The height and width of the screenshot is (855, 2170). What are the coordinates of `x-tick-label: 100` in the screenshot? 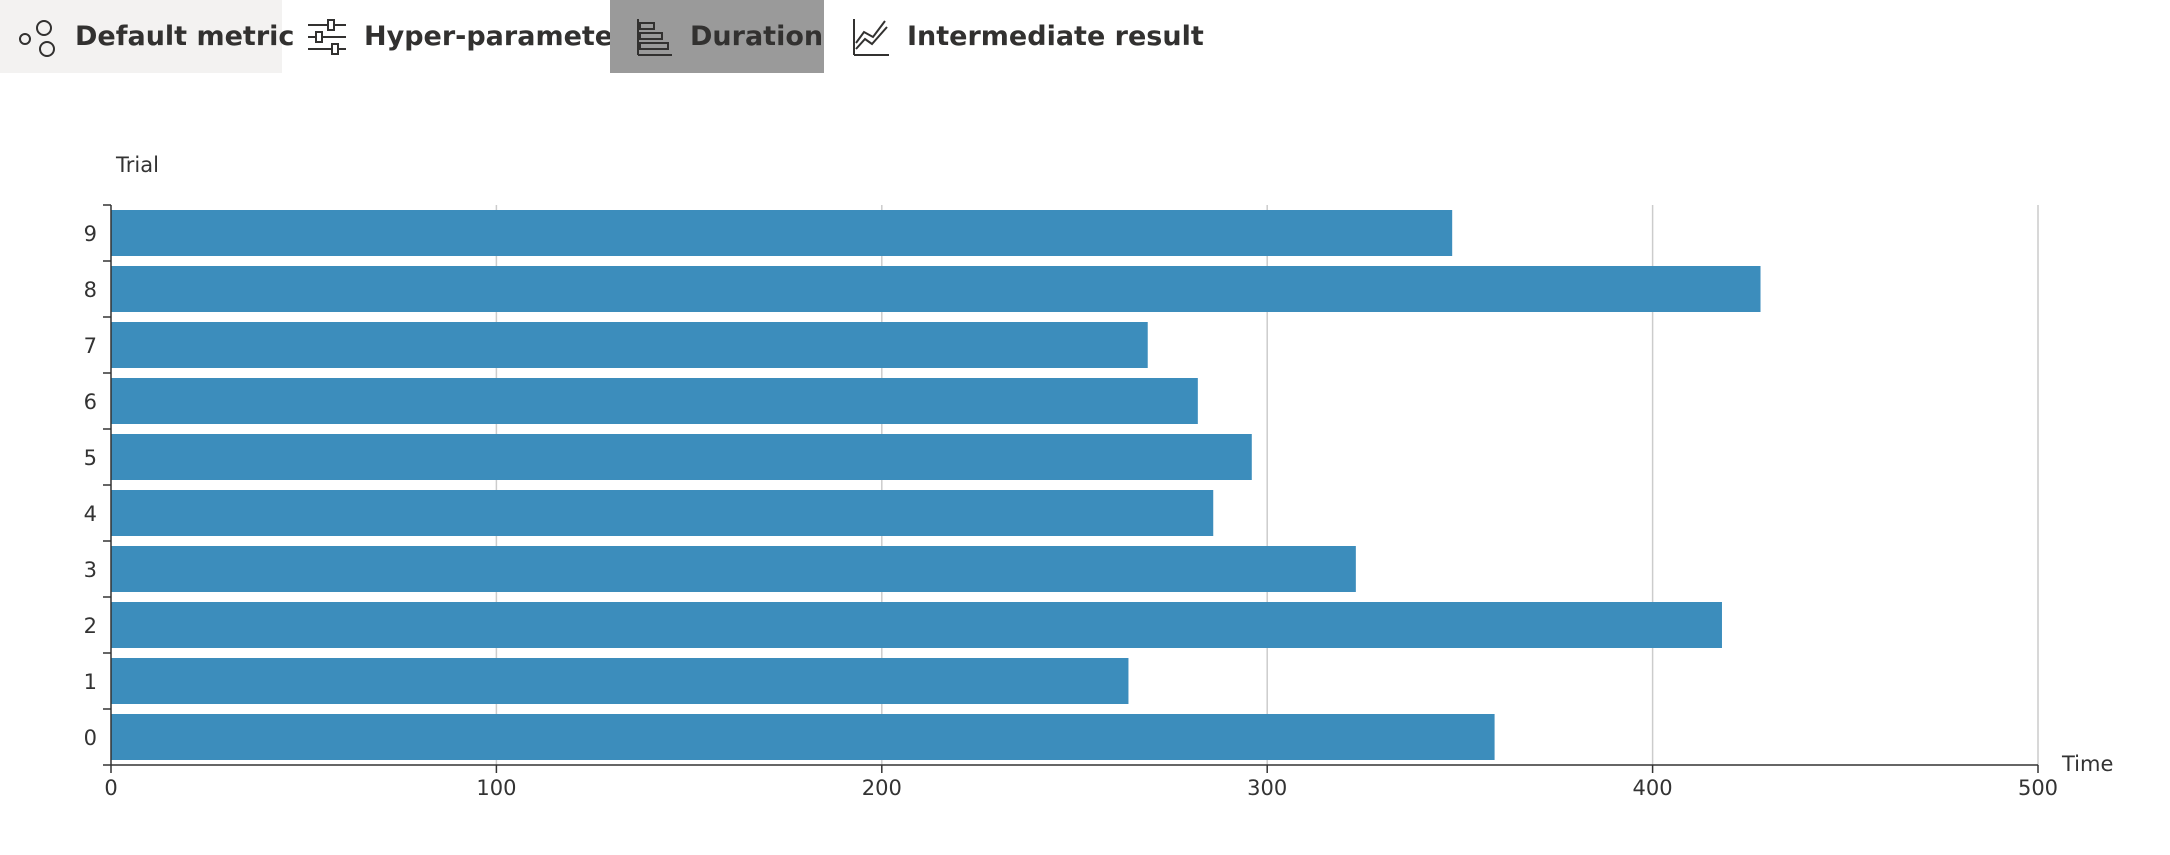 It's located at (496, 788).